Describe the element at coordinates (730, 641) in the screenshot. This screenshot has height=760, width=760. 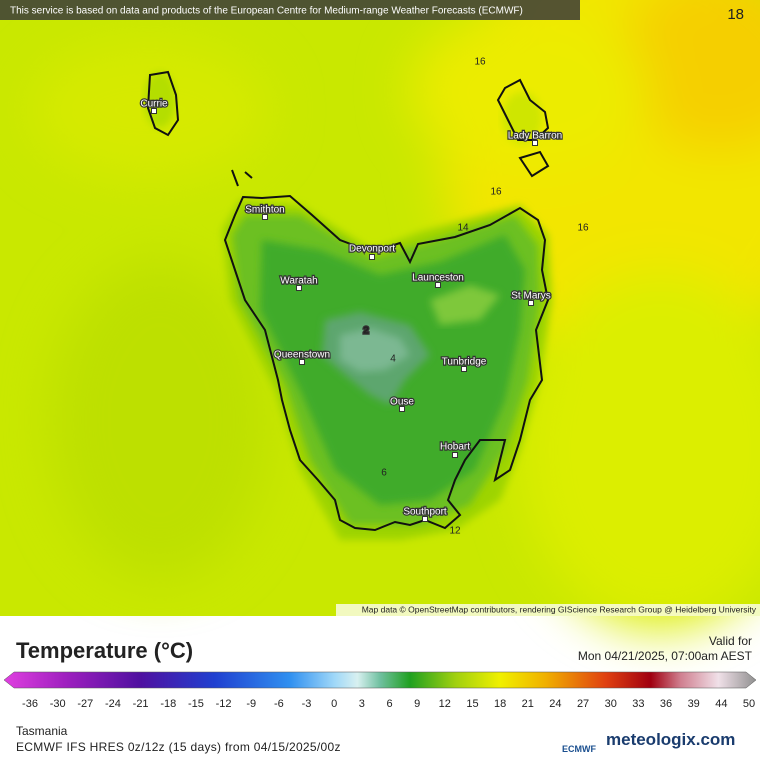
I see `valid-label: Valid for` at that location.